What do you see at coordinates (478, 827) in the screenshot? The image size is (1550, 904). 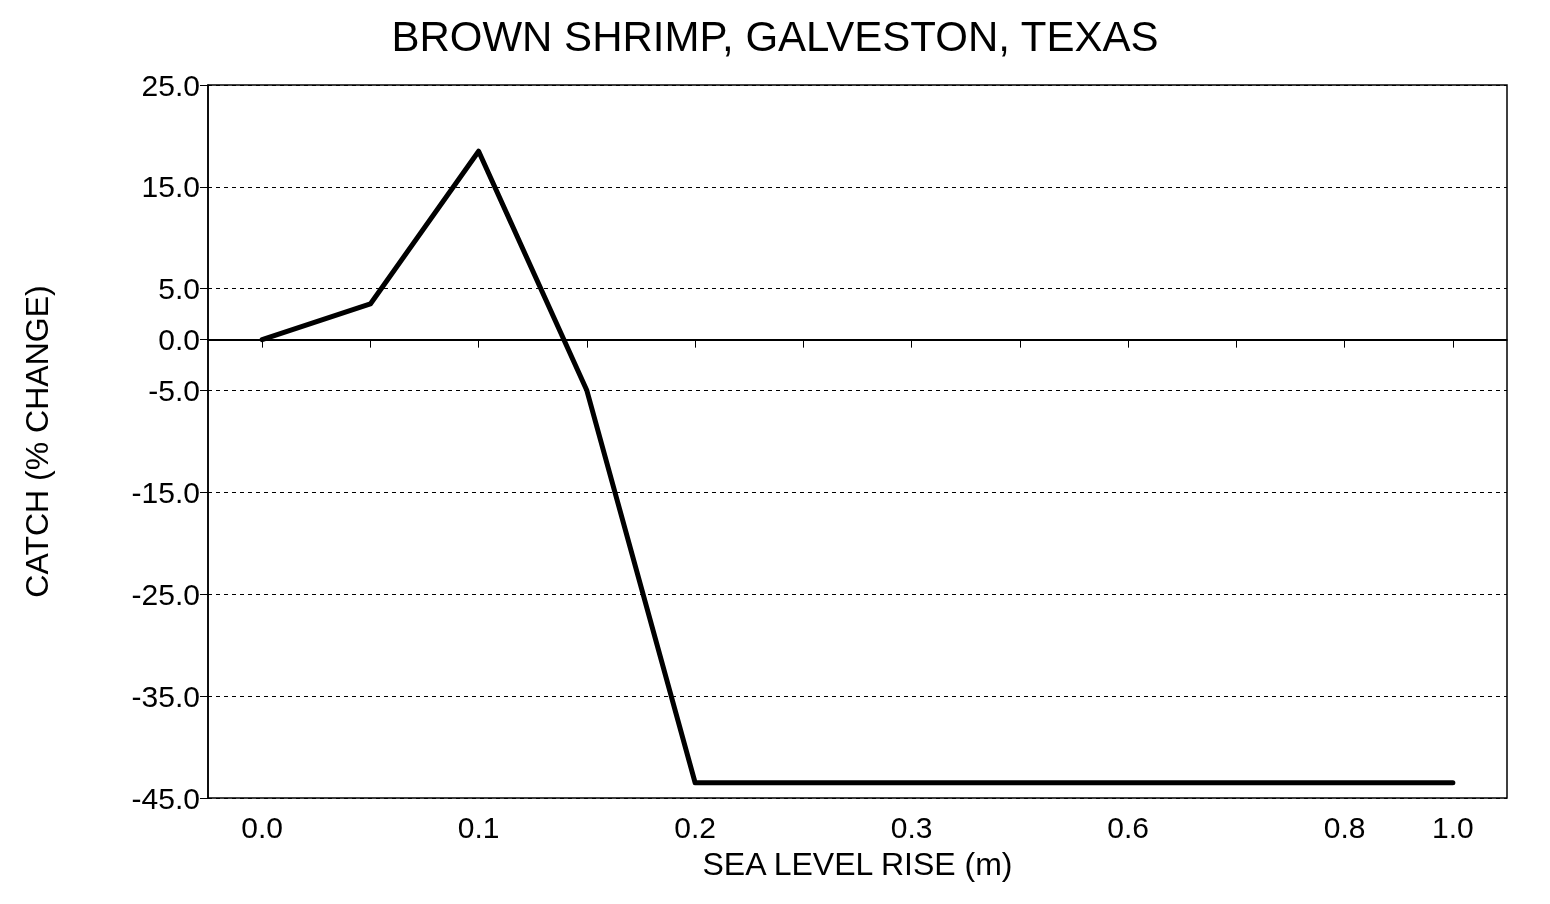 I see `x-tick-label: 0.1` at bounding box center [478, 827].